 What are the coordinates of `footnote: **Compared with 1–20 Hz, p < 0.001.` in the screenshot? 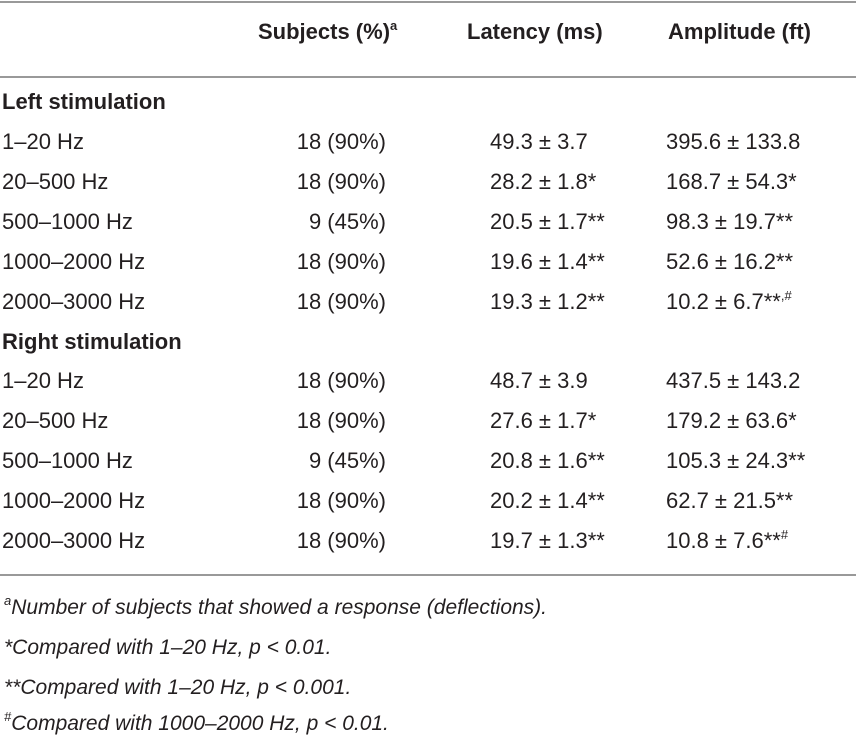 It's located at (177, 688).